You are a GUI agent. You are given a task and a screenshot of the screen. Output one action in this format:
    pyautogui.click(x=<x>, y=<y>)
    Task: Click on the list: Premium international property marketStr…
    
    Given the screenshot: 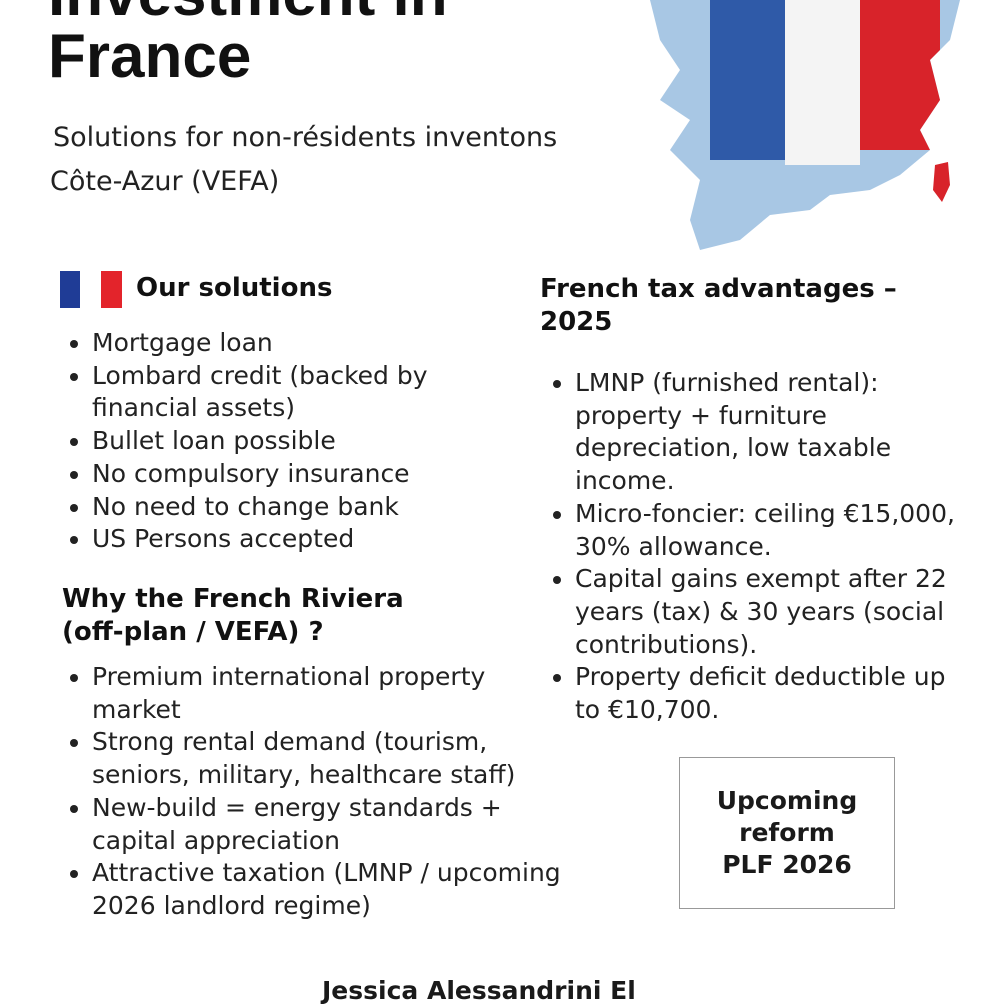 What is the action you would take?
    pyautogui.click(x=317, y=792)
    